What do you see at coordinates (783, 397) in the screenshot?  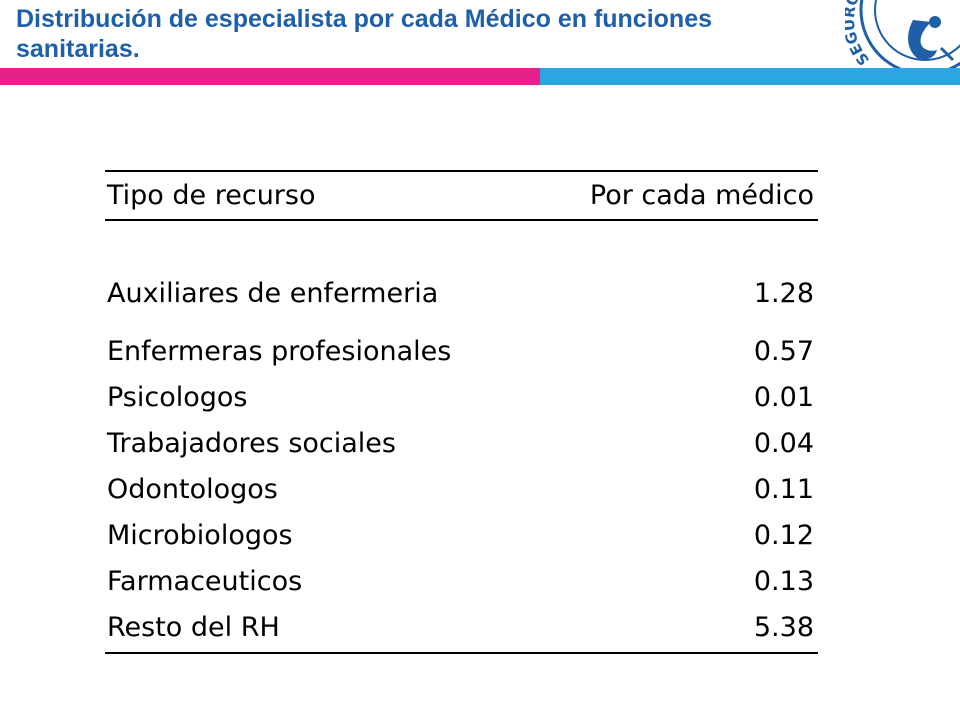 I see `row-value: 0.01` at bounding box center [783, 397].